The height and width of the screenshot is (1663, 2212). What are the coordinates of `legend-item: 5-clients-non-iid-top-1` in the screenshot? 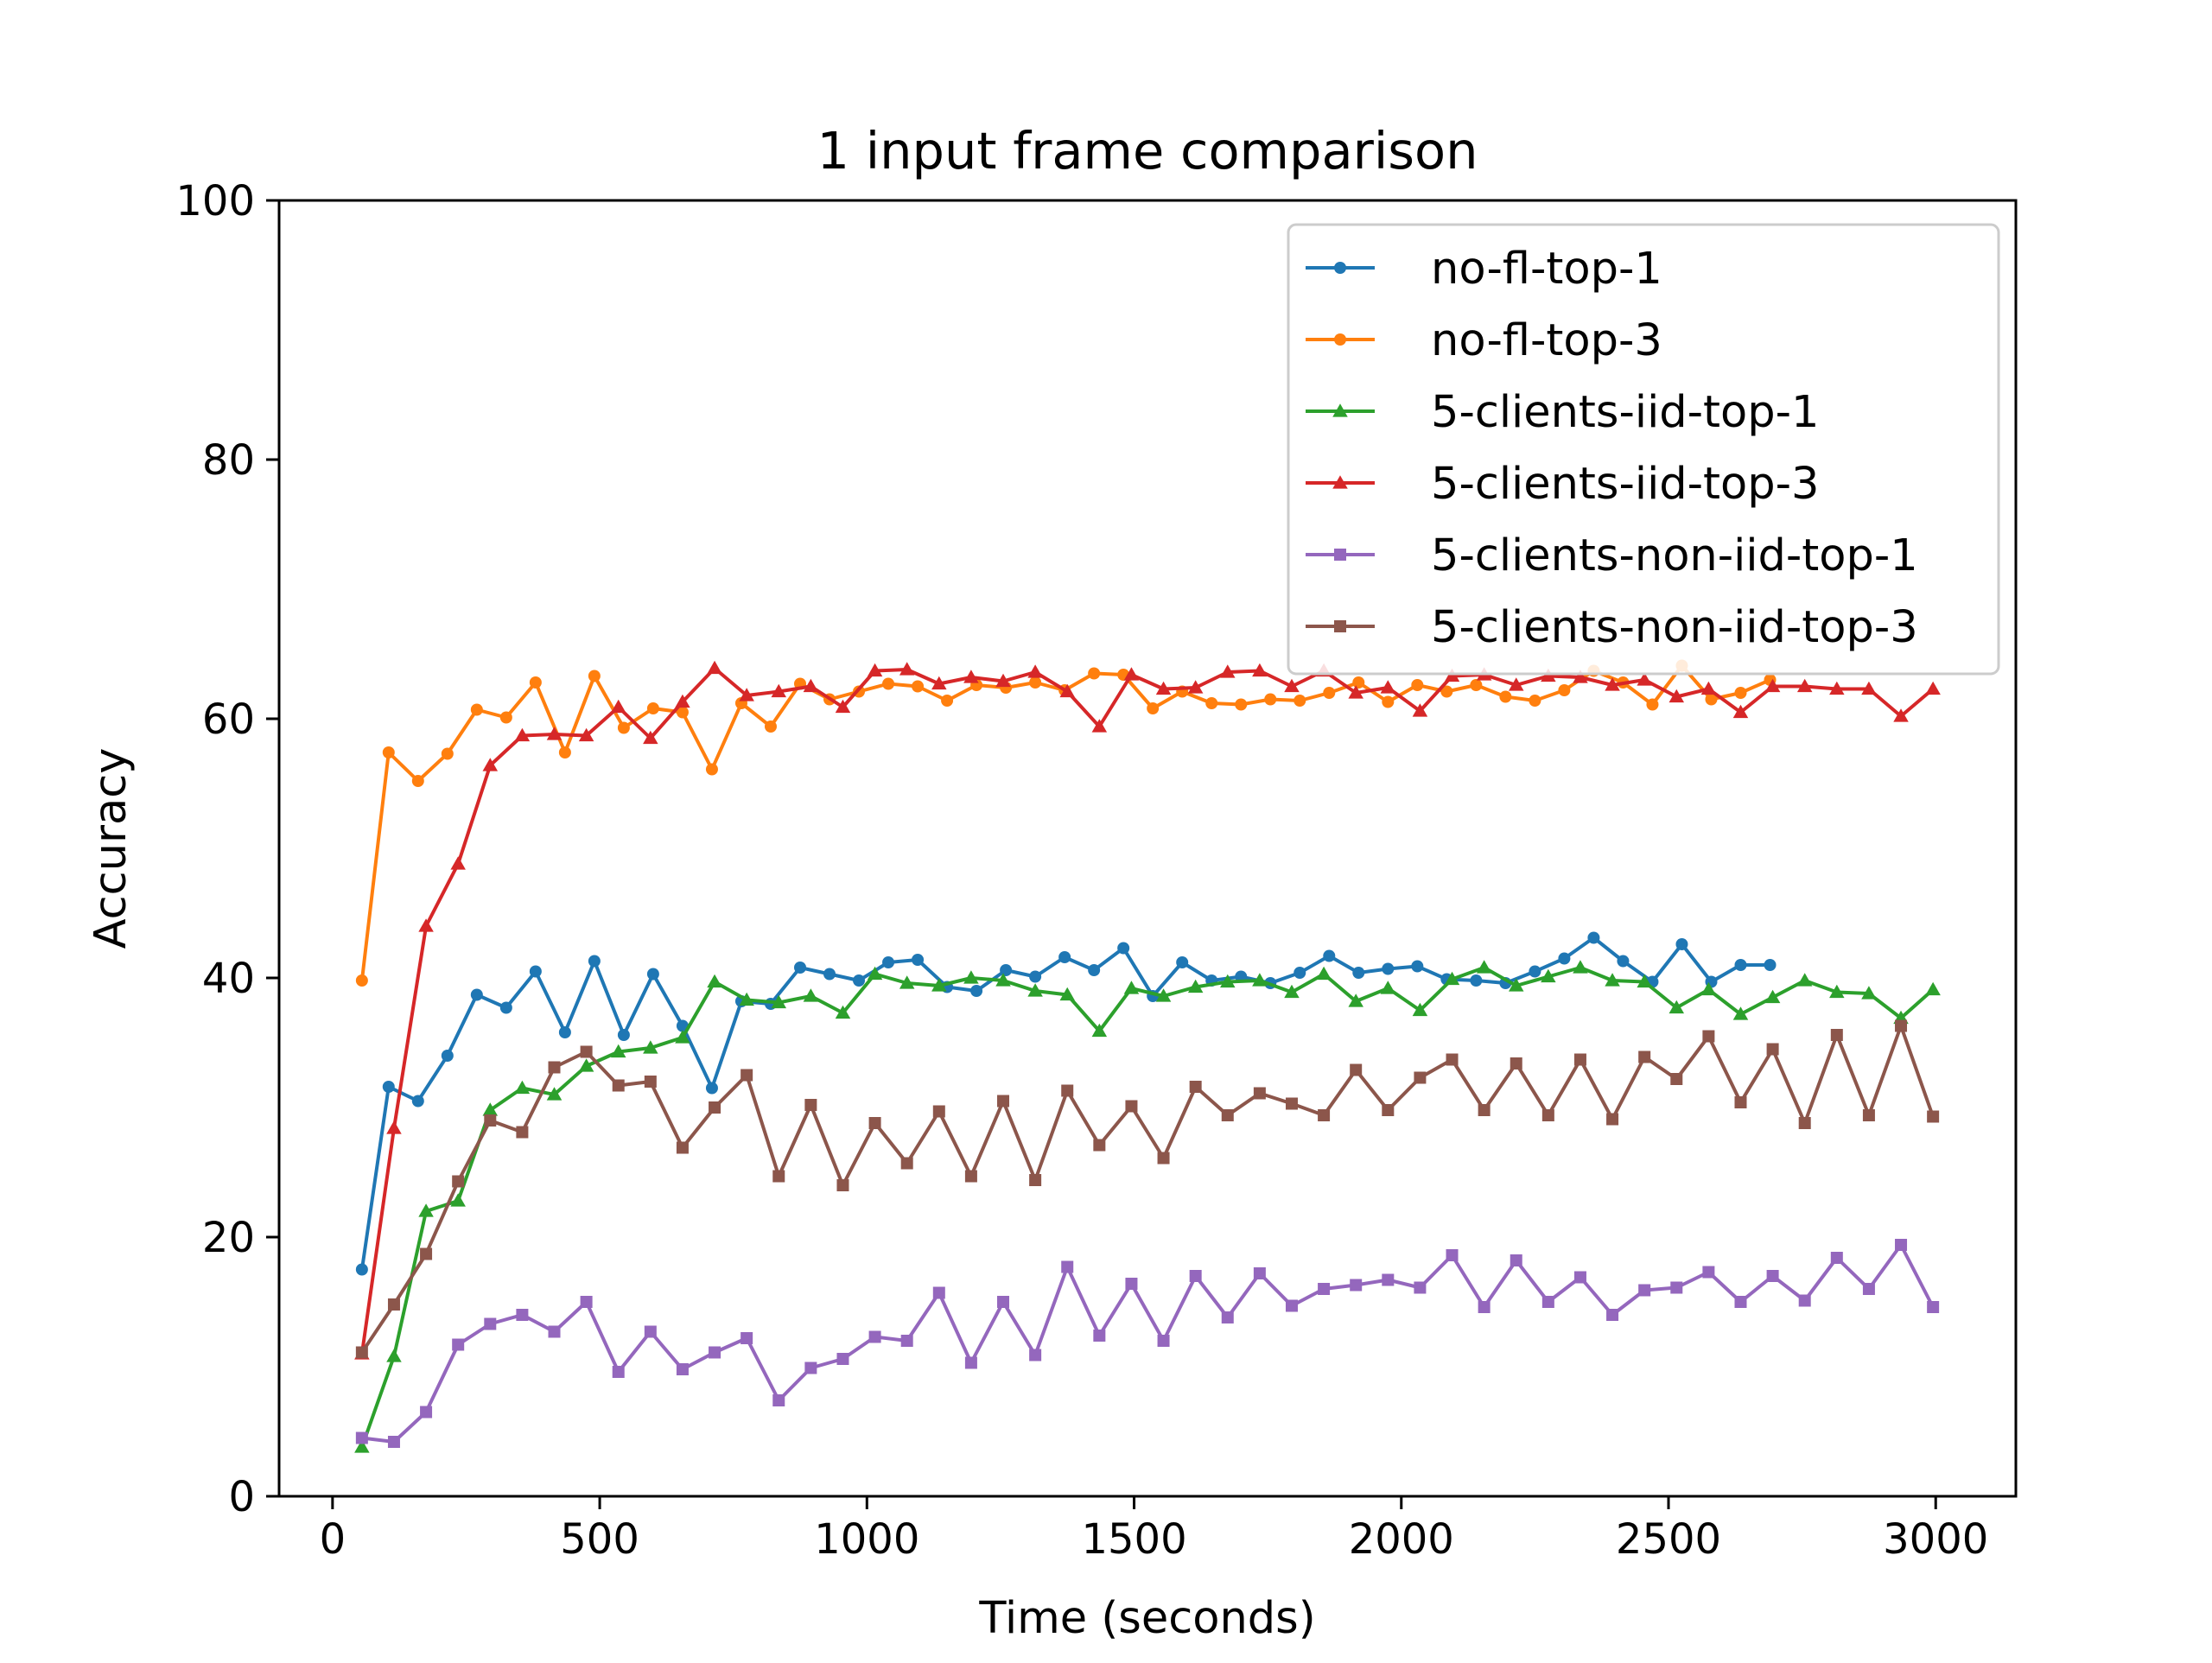 It's located at (1612, 556).